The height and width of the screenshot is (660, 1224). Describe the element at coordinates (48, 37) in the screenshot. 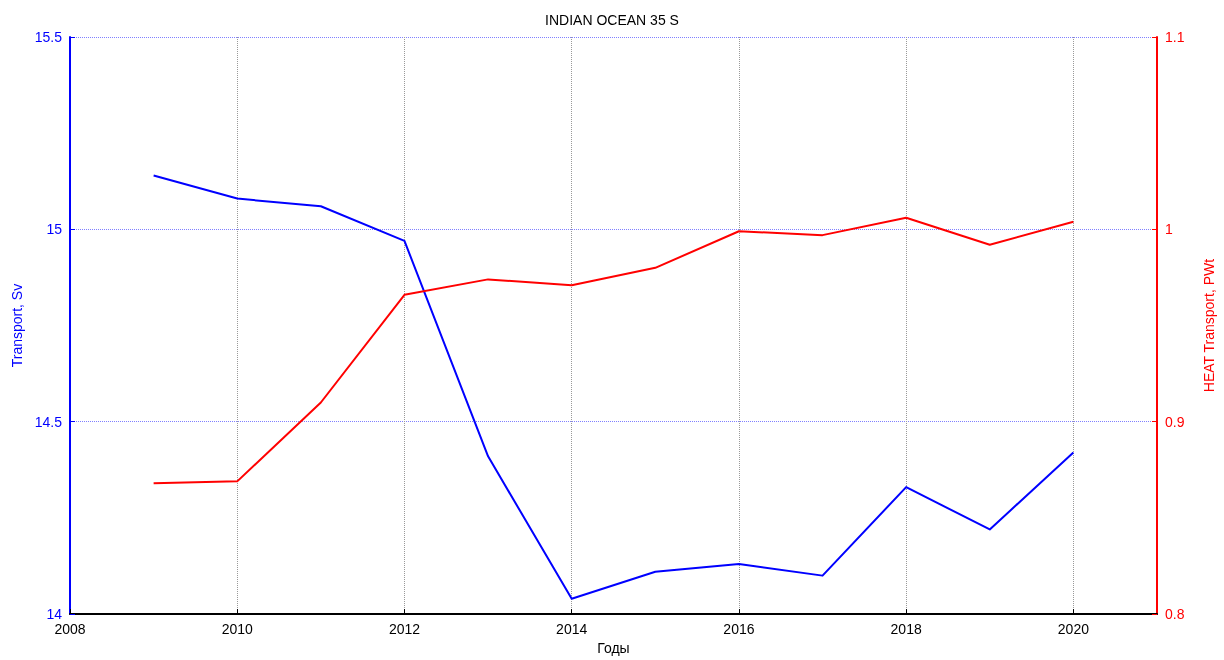

I see `y-tick-label: 15.5` at that location.